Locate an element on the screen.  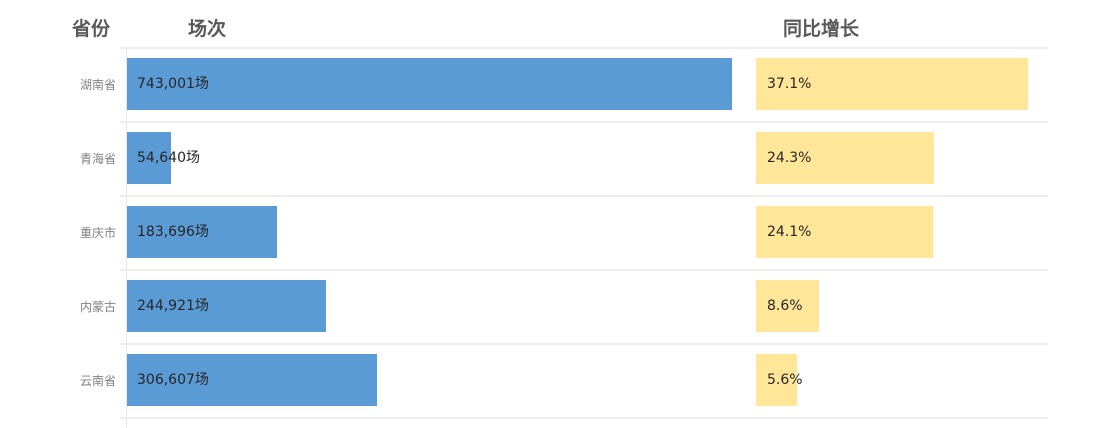
yoy-label: 24.3% is located at coordinates (789, 158).